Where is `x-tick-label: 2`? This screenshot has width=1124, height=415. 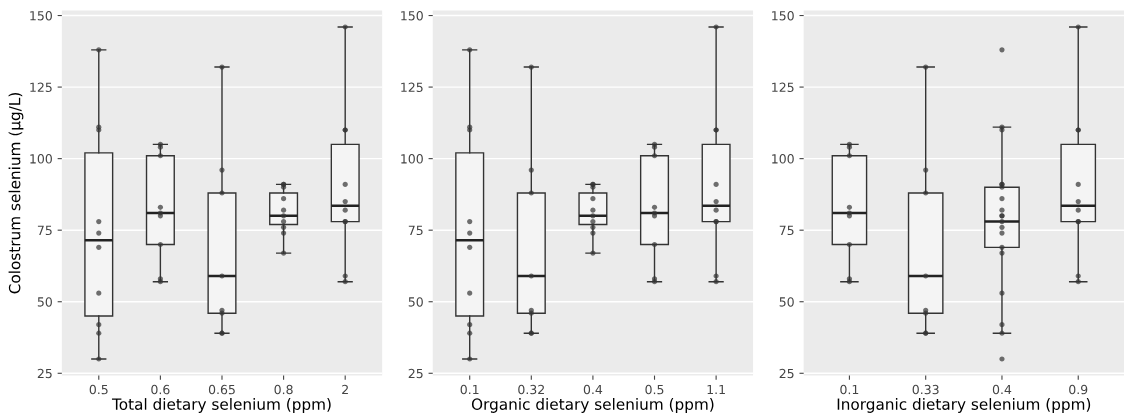
x-tick-label: 2 is located at coordinates (345, 389).